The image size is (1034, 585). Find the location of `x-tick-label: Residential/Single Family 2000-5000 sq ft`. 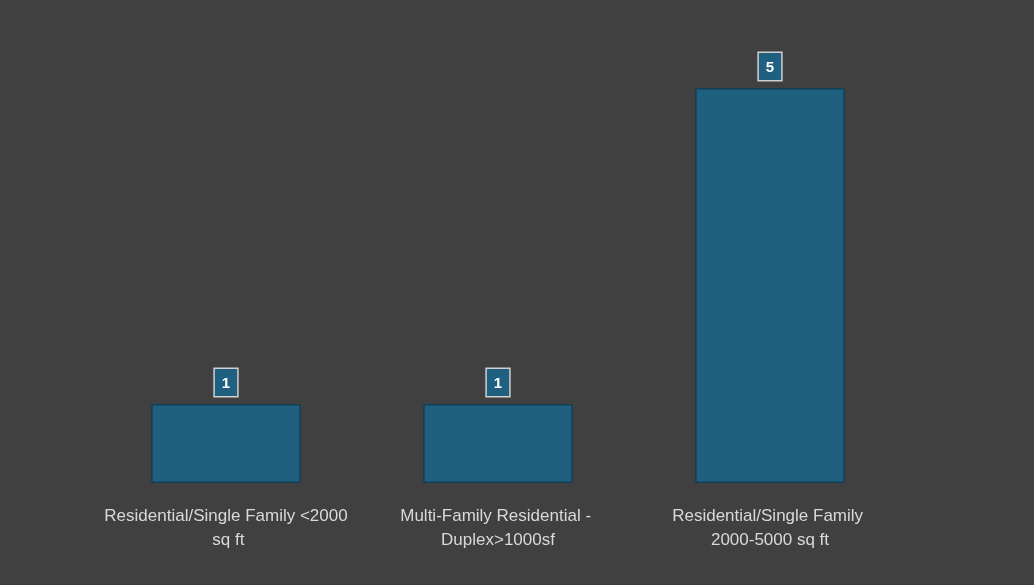

x-tick-label: Residential/Single Family 2000-5000 sq ft is located at coordinates (770, 527).